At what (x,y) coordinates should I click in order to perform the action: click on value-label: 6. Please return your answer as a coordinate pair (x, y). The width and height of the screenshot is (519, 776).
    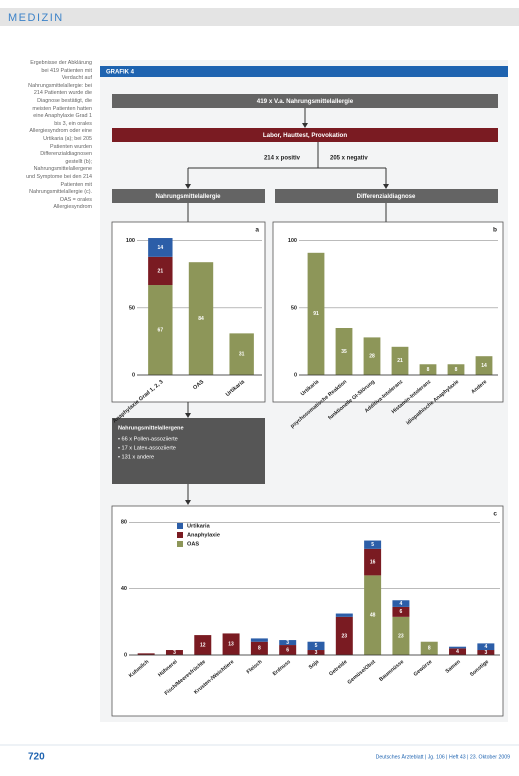
    Looking at the image, I should click on (287, 650).